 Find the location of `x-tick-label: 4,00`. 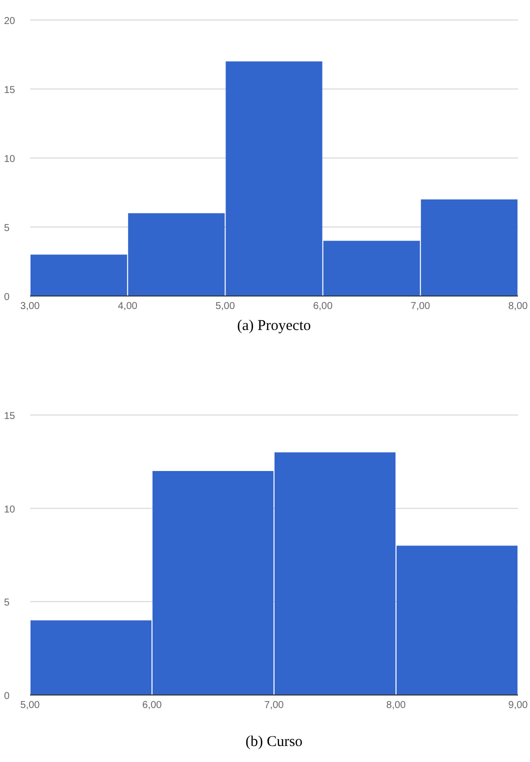

x-tick-label: 4,00 is located at coordinates (128, 306).